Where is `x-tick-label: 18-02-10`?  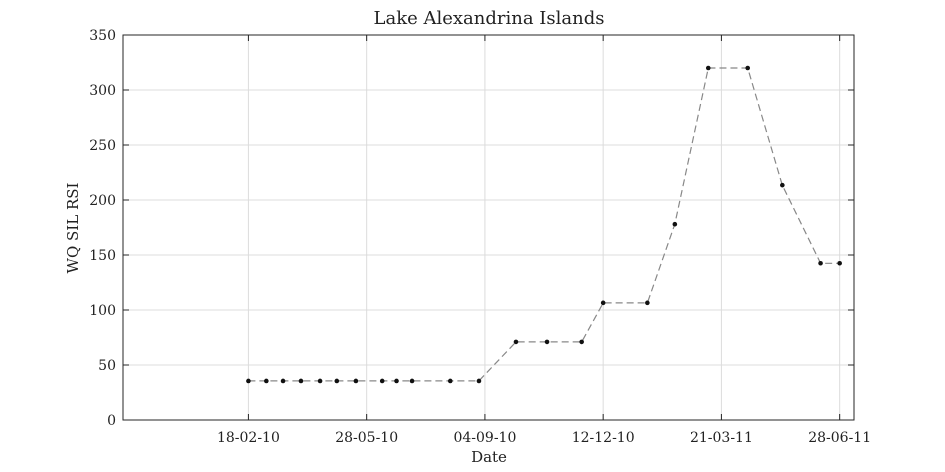 x-tick-label: 18-02-10 is located at coordinates (248, 438).